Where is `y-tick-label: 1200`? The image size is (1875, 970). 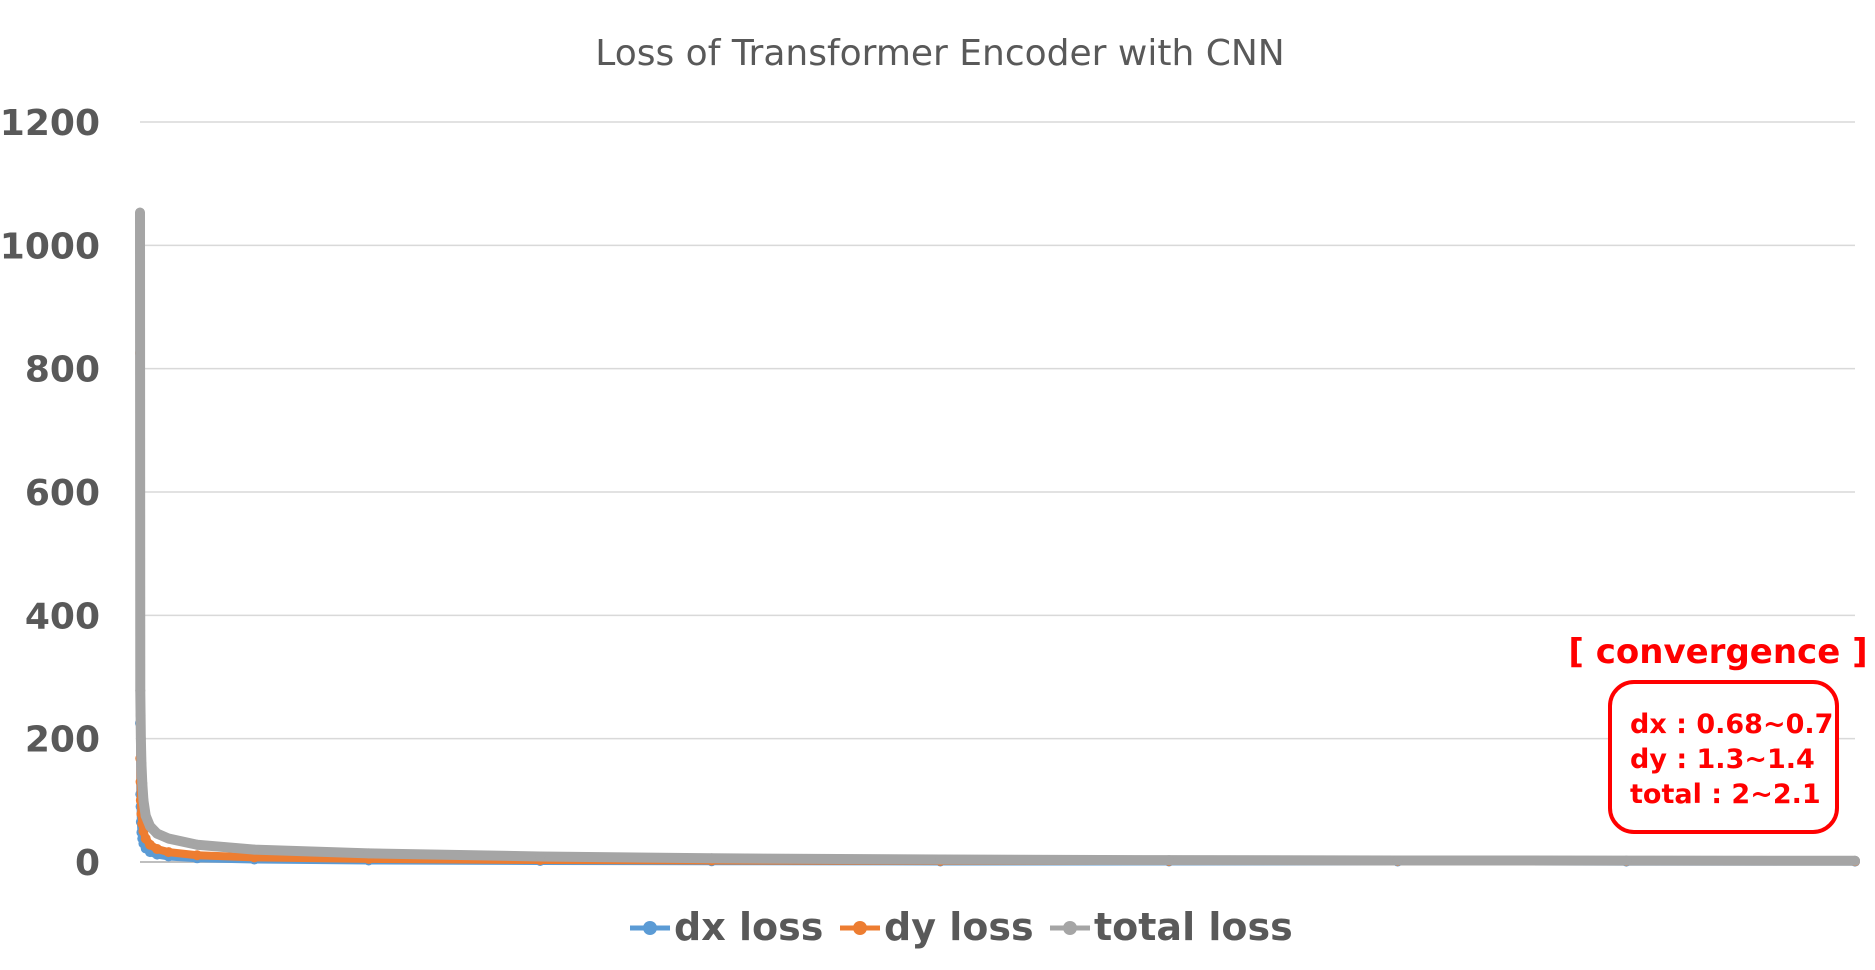 y-tick-label: 1200 is located at coordinates (50, 123).